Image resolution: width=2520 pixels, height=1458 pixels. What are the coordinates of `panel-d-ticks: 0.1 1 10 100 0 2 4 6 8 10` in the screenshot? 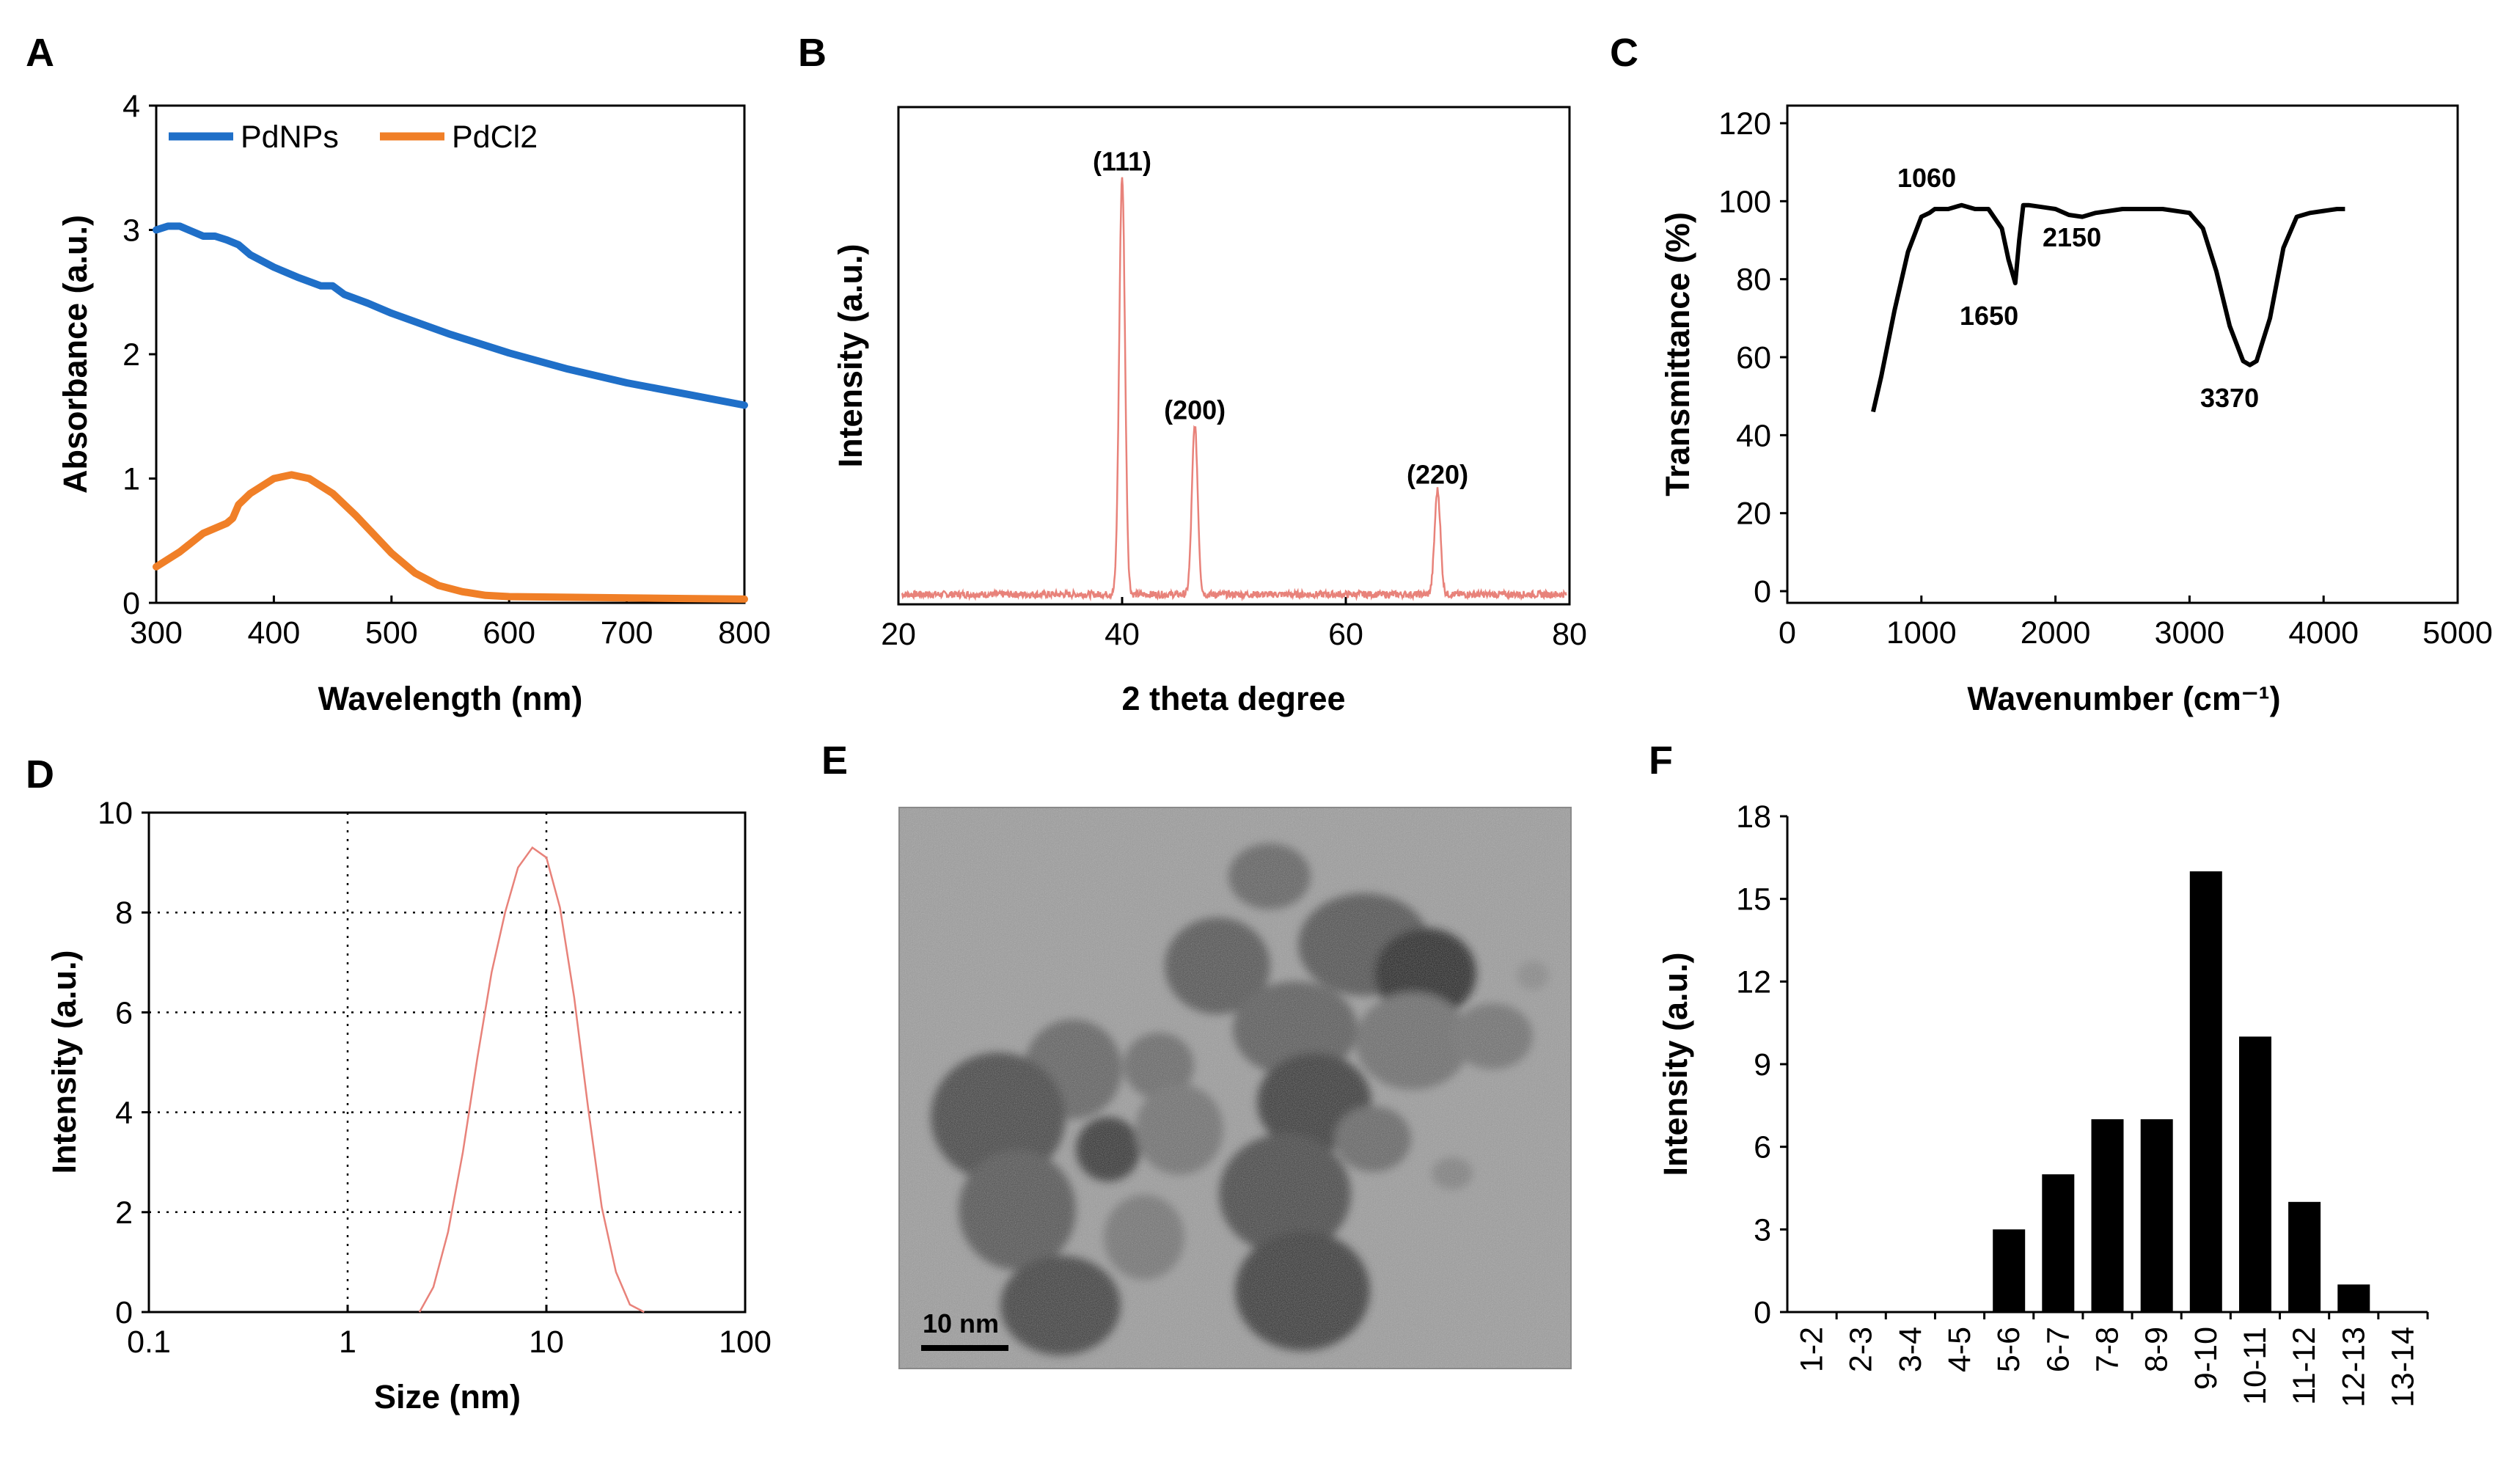 It's located at (435, 1078).